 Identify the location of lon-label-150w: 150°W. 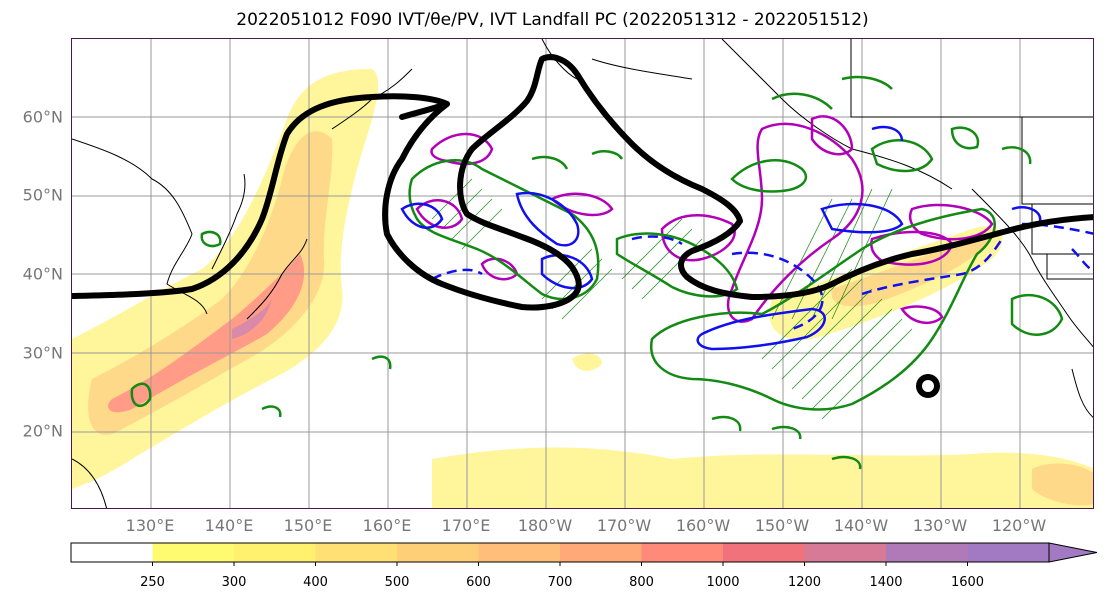
(782, 525).